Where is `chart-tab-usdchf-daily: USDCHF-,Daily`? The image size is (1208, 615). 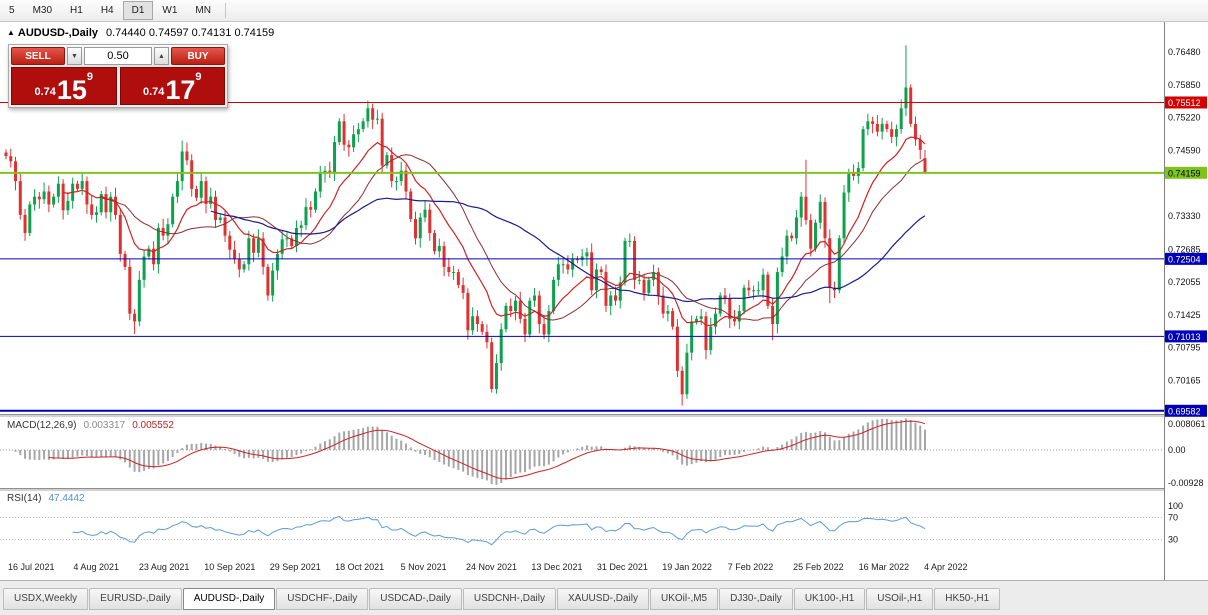
chart-tab-usdchf-daily: USDCHF-,Daily is located at coordinates (322, 599).